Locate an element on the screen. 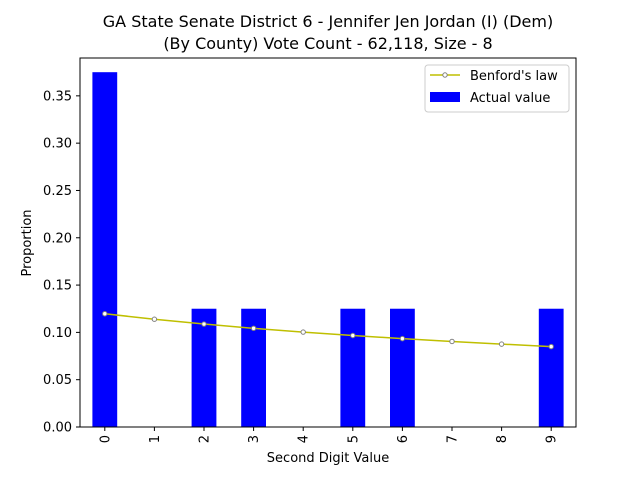 The image size is (640, 484). y-axis-label: Proportion is located at coordinates (27, 242).